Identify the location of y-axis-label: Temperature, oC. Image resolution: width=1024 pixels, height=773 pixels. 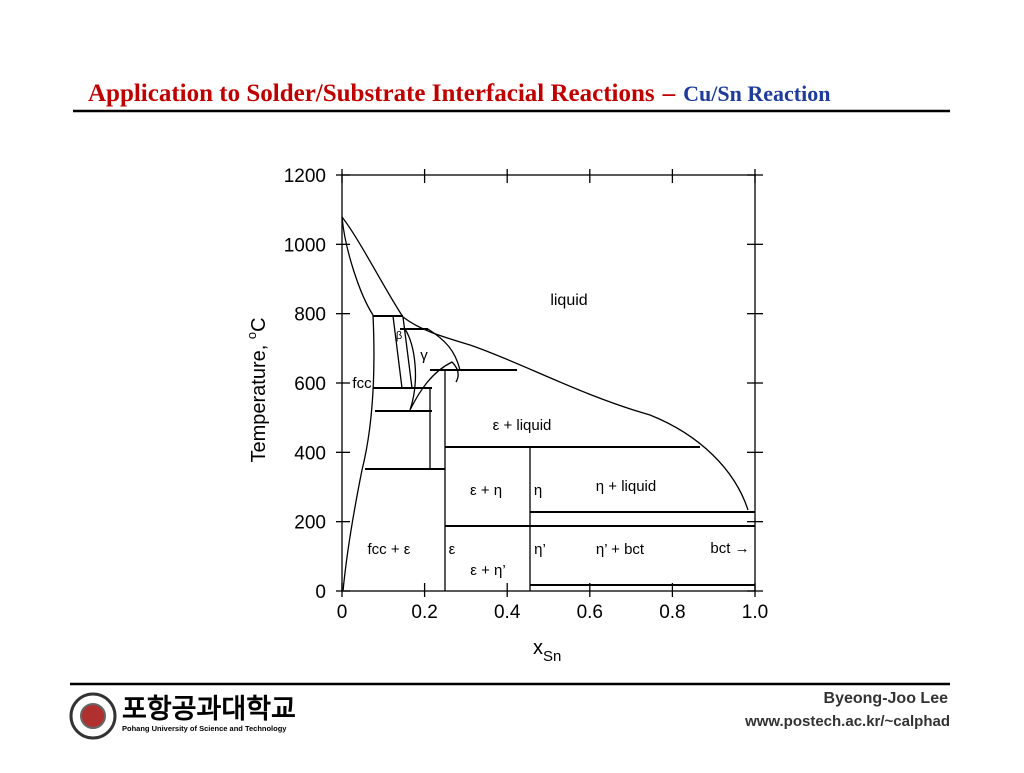
(257, 389).